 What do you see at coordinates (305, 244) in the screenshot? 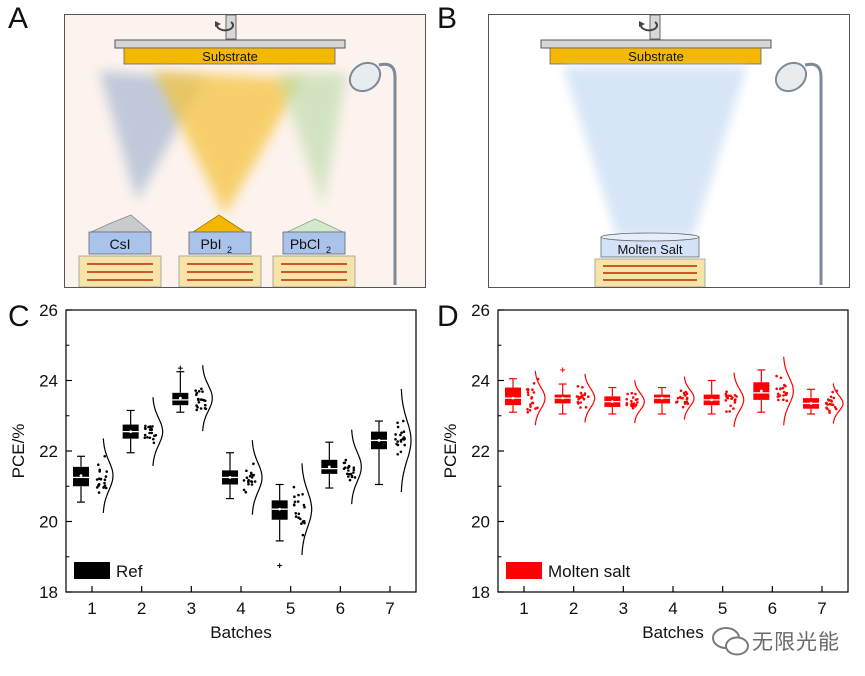
I see `source-pbcl2-label: PbCl` at bounding box center [305, 244].